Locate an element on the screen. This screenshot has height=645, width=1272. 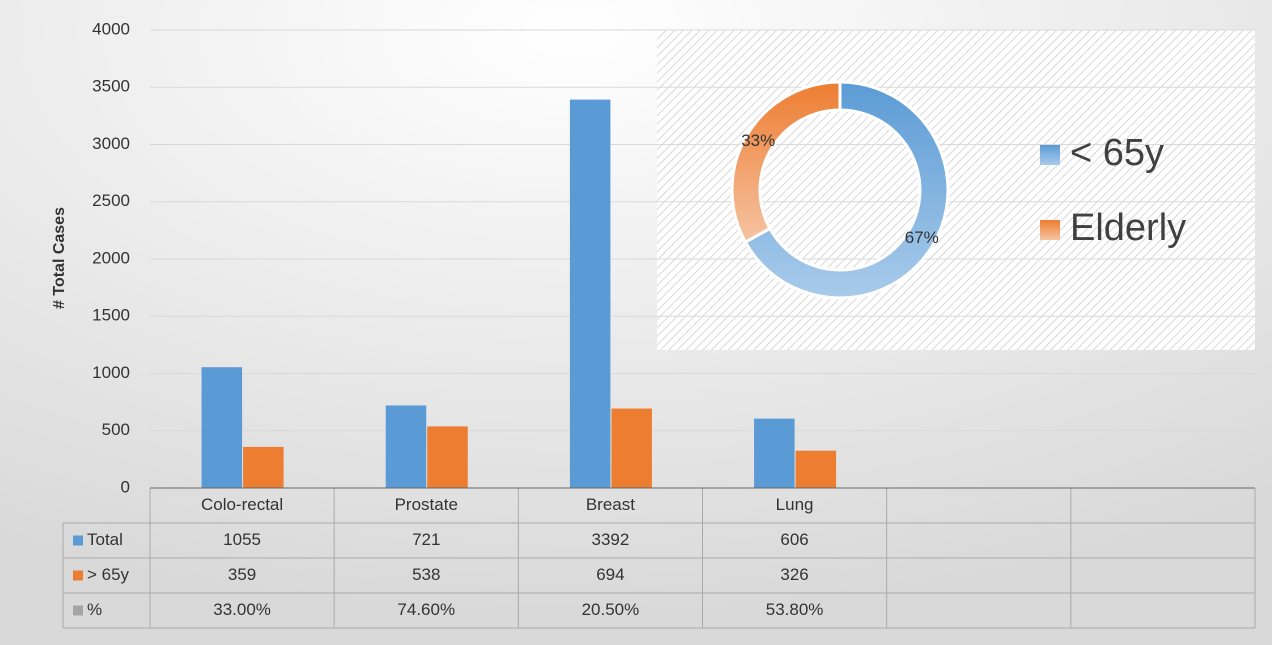
legend-label: > 65y is located at coordinates (108, 574).